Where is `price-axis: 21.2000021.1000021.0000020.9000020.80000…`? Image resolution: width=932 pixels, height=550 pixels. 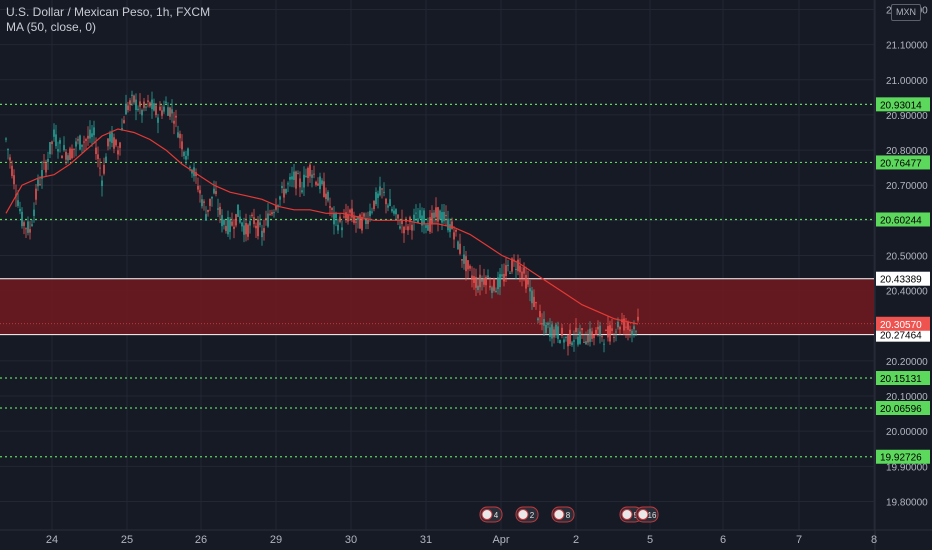
price-axis: 21.2000021.1000021.0000020.9000020.80000… is located at coordinates (903, 257).